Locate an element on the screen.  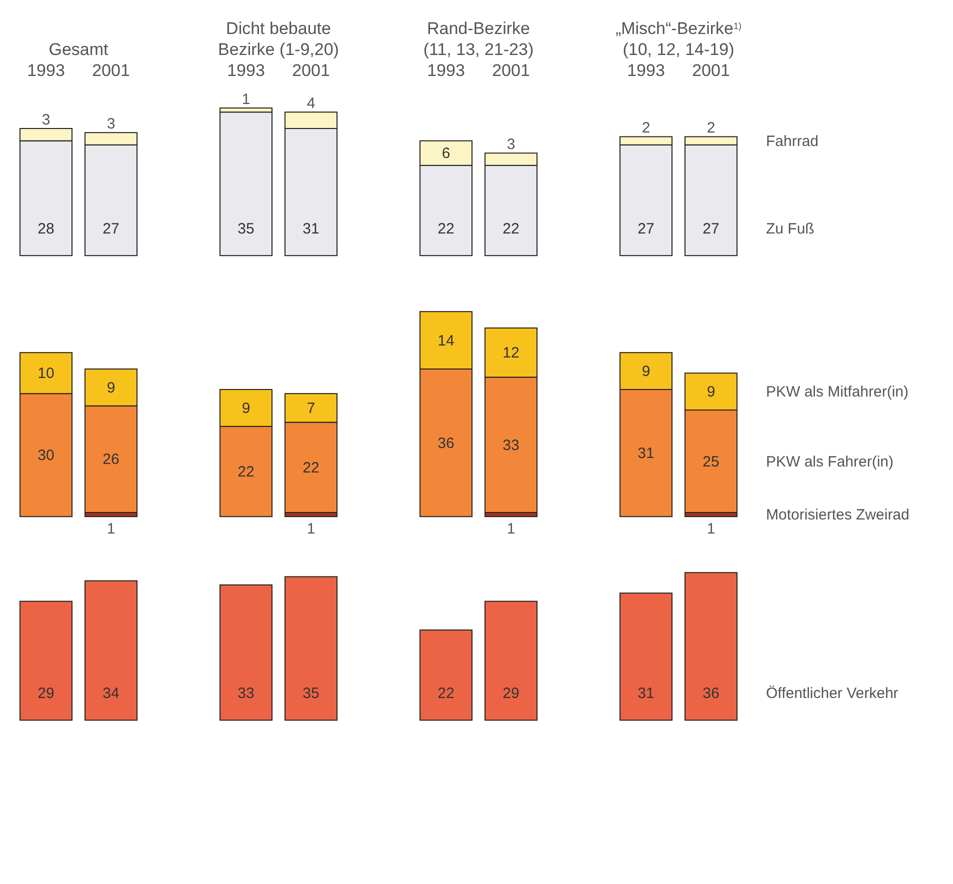
data-label: 25 is located at coordinates (711, 461).